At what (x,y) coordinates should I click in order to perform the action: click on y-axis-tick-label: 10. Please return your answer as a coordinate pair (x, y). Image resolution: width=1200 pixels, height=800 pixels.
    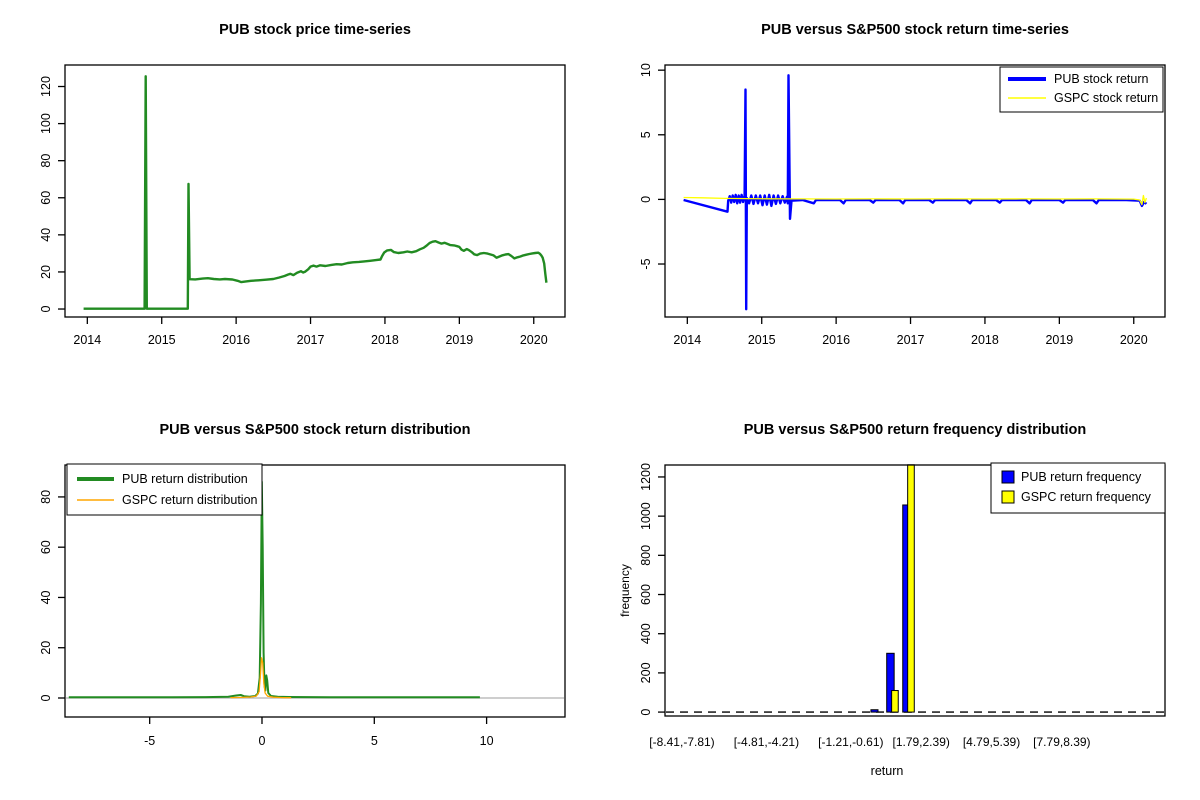
    Looking at the image, I should click on (646, 70).